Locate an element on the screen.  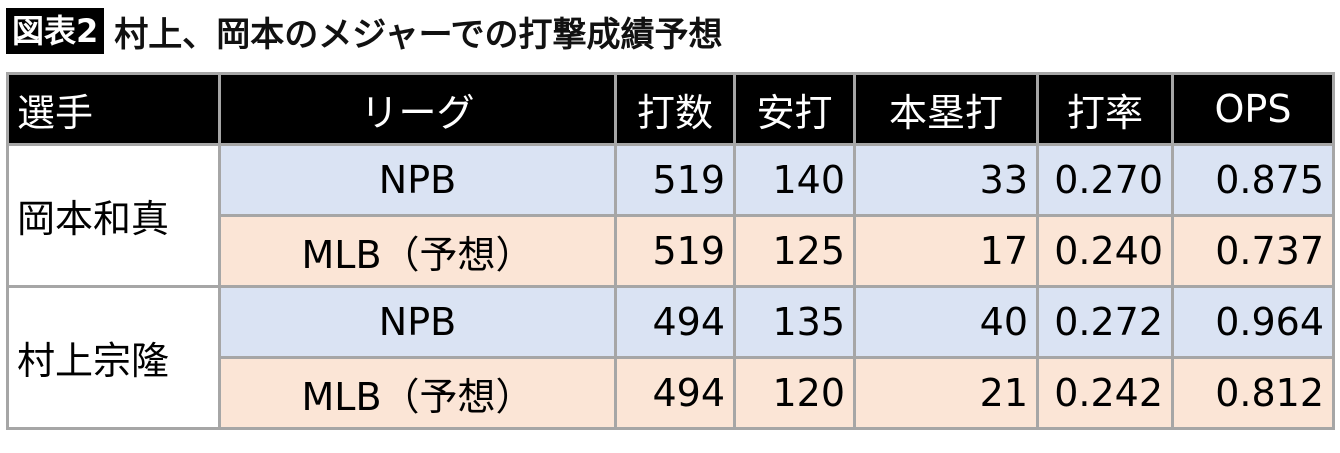
home-runs-cell: 17 is located at coordinates (946, 251).